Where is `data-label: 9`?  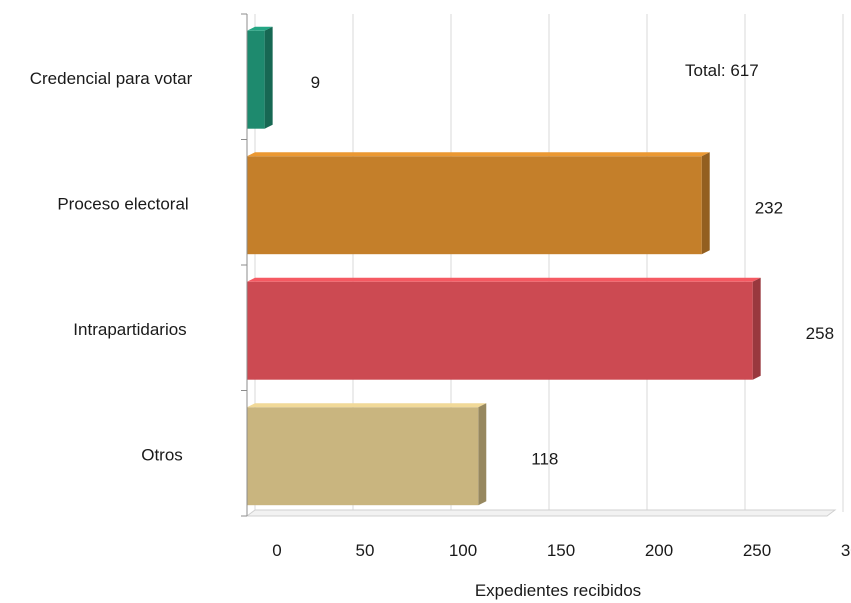
data-label: 9 is located at coordinates (315, 82).